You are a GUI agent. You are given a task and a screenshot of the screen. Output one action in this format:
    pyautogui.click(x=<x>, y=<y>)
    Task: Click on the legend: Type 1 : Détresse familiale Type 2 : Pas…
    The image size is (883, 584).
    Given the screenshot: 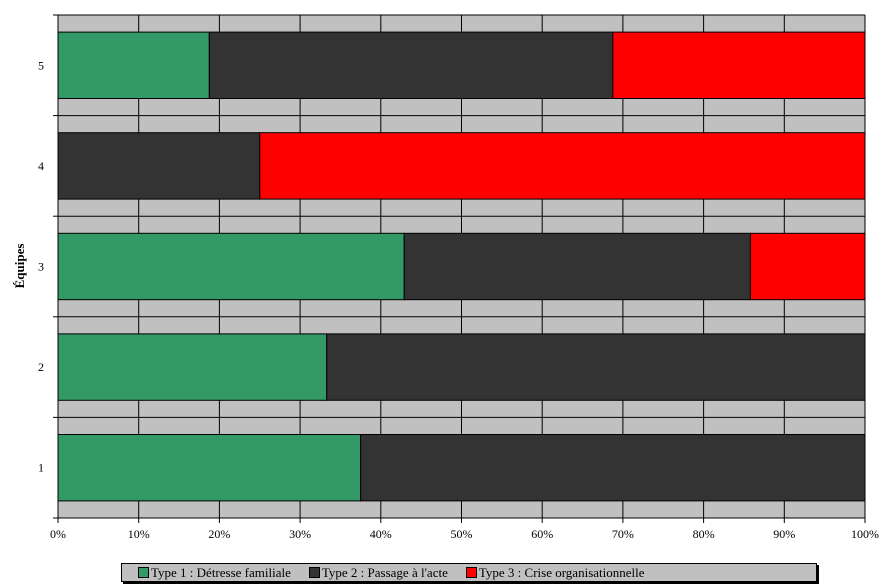 What is the action you would take?
    pyautogui.click(x=469, y=572)
    